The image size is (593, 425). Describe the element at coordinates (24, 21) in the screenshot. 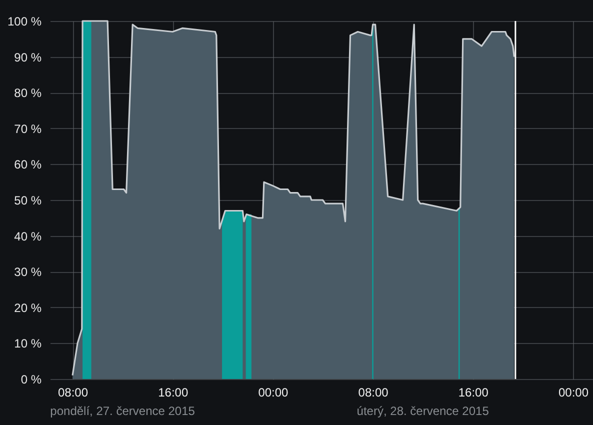

I see `y-tick-label: 100 %` at that location.